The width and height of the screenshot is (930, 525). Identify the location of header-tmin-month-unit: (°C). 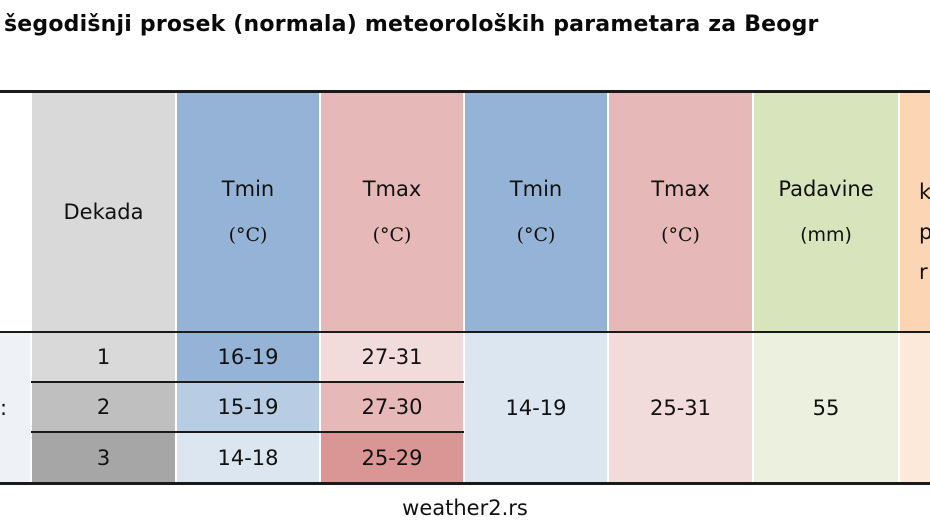
(536, 235).